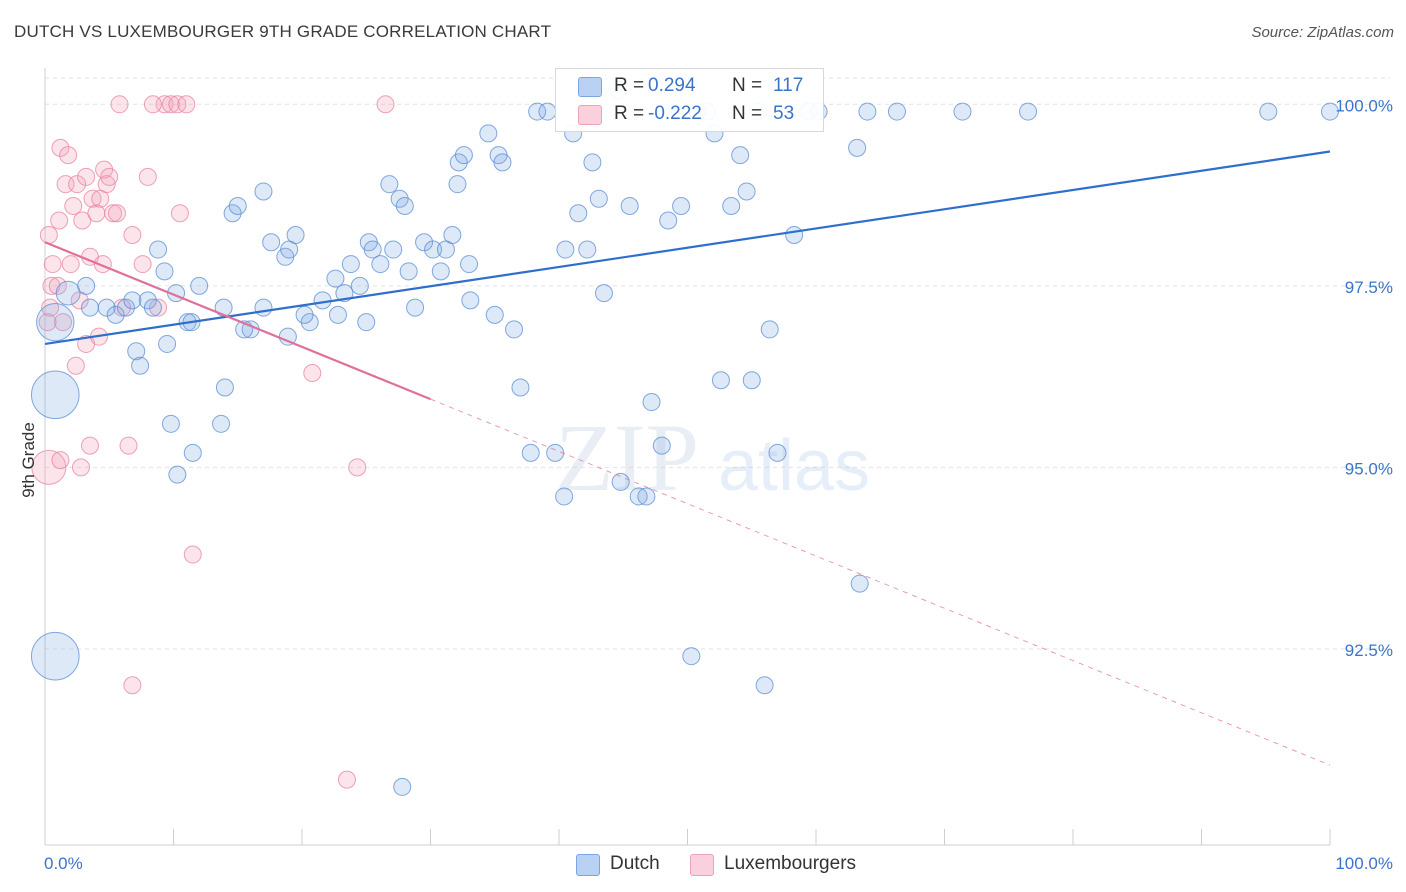 This screenshot has width=1406, height=892. Describe the element at coordinates (629, 85) in the screenshot. I see `legend-r-label: R =` at that location.